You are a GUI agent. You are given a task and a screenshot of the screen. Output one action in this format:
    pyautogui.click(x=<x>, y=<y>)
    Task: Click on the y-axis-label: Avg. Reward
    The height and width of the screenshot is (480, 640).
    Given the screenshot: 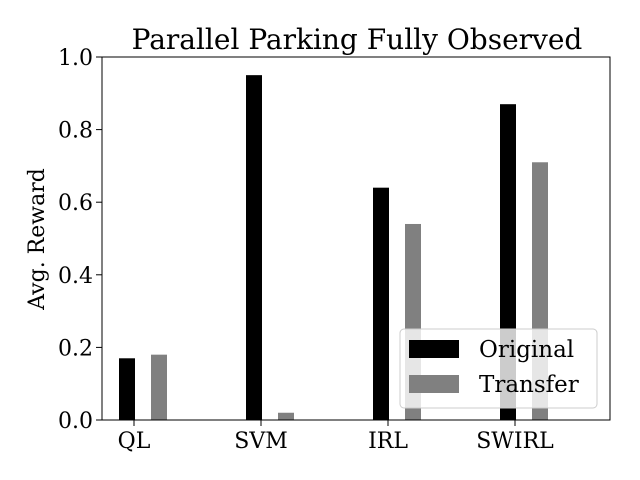 What is the action you would take?
    pyautogui.click(x=37, y=239)
    